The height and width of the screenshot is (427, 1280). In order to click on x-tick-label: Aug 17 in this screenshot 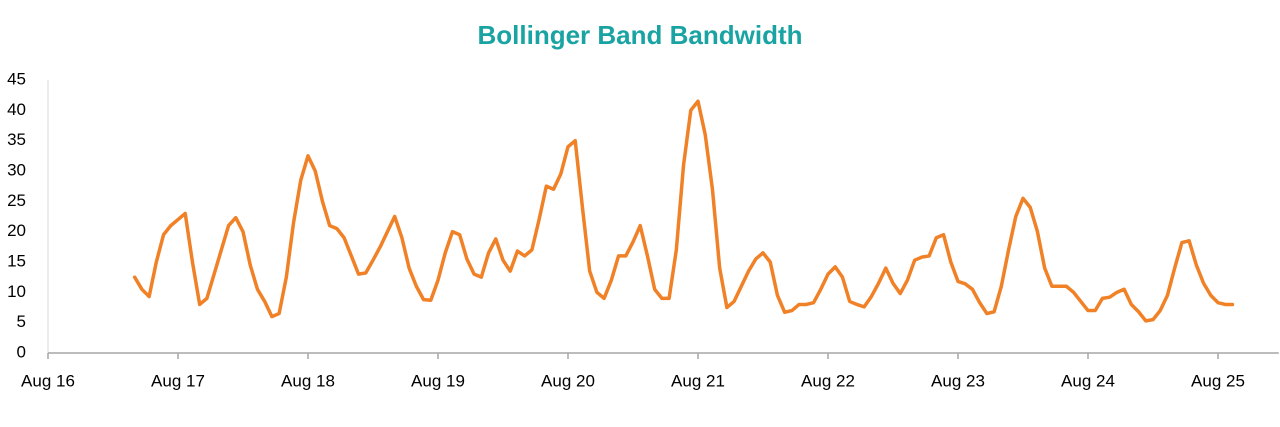, I will do `click(178, 380)`.